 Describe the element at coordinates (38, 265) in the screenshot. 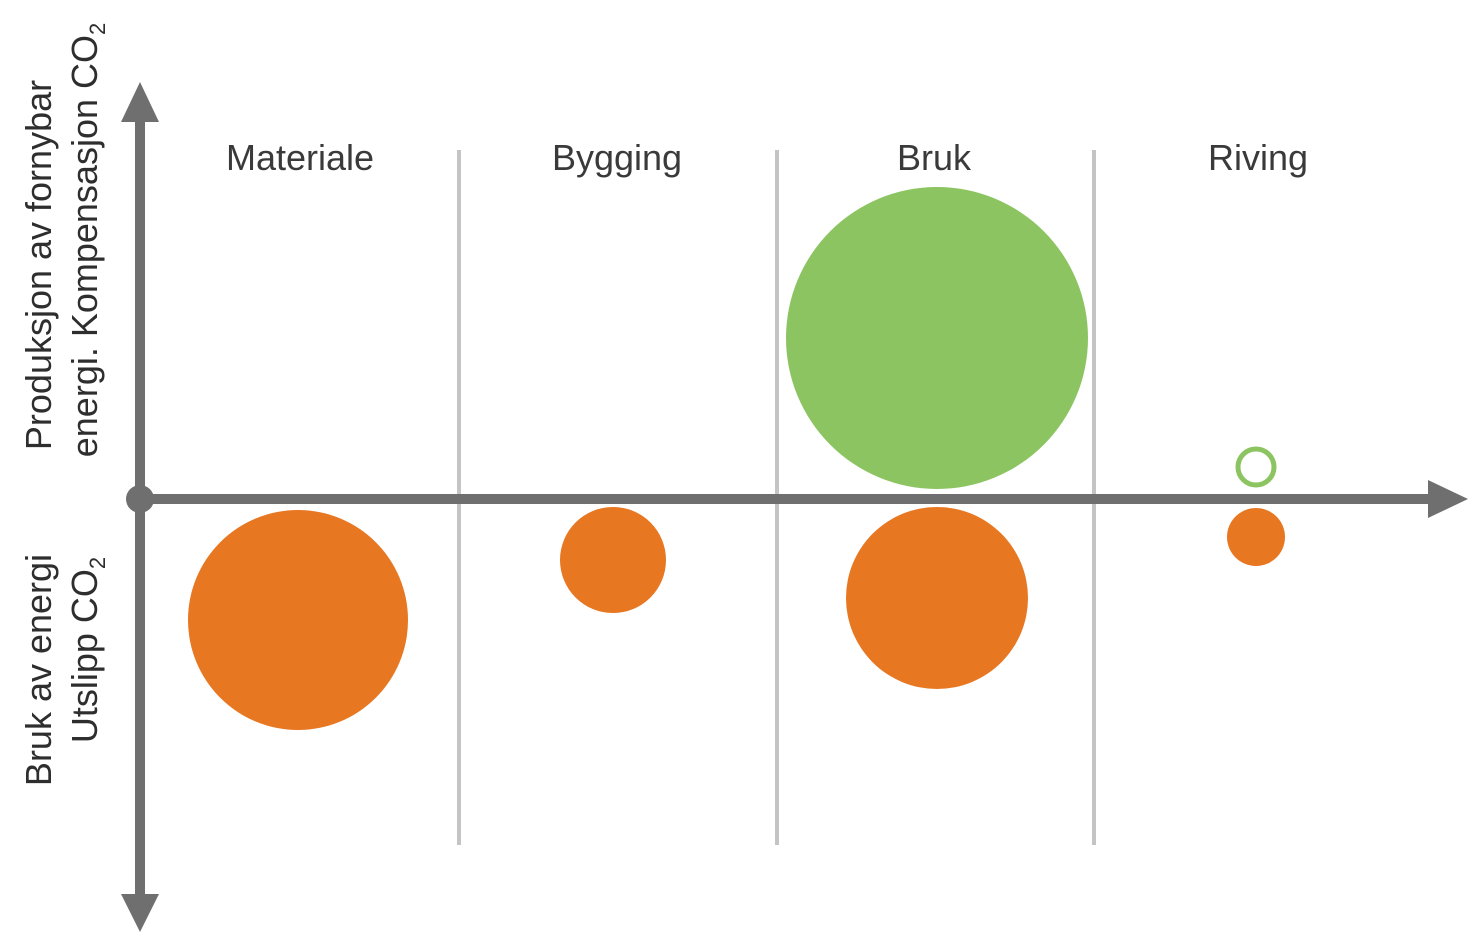

I see `y-axis-positive-label-line1: Produksjon av fornybar` at that location.